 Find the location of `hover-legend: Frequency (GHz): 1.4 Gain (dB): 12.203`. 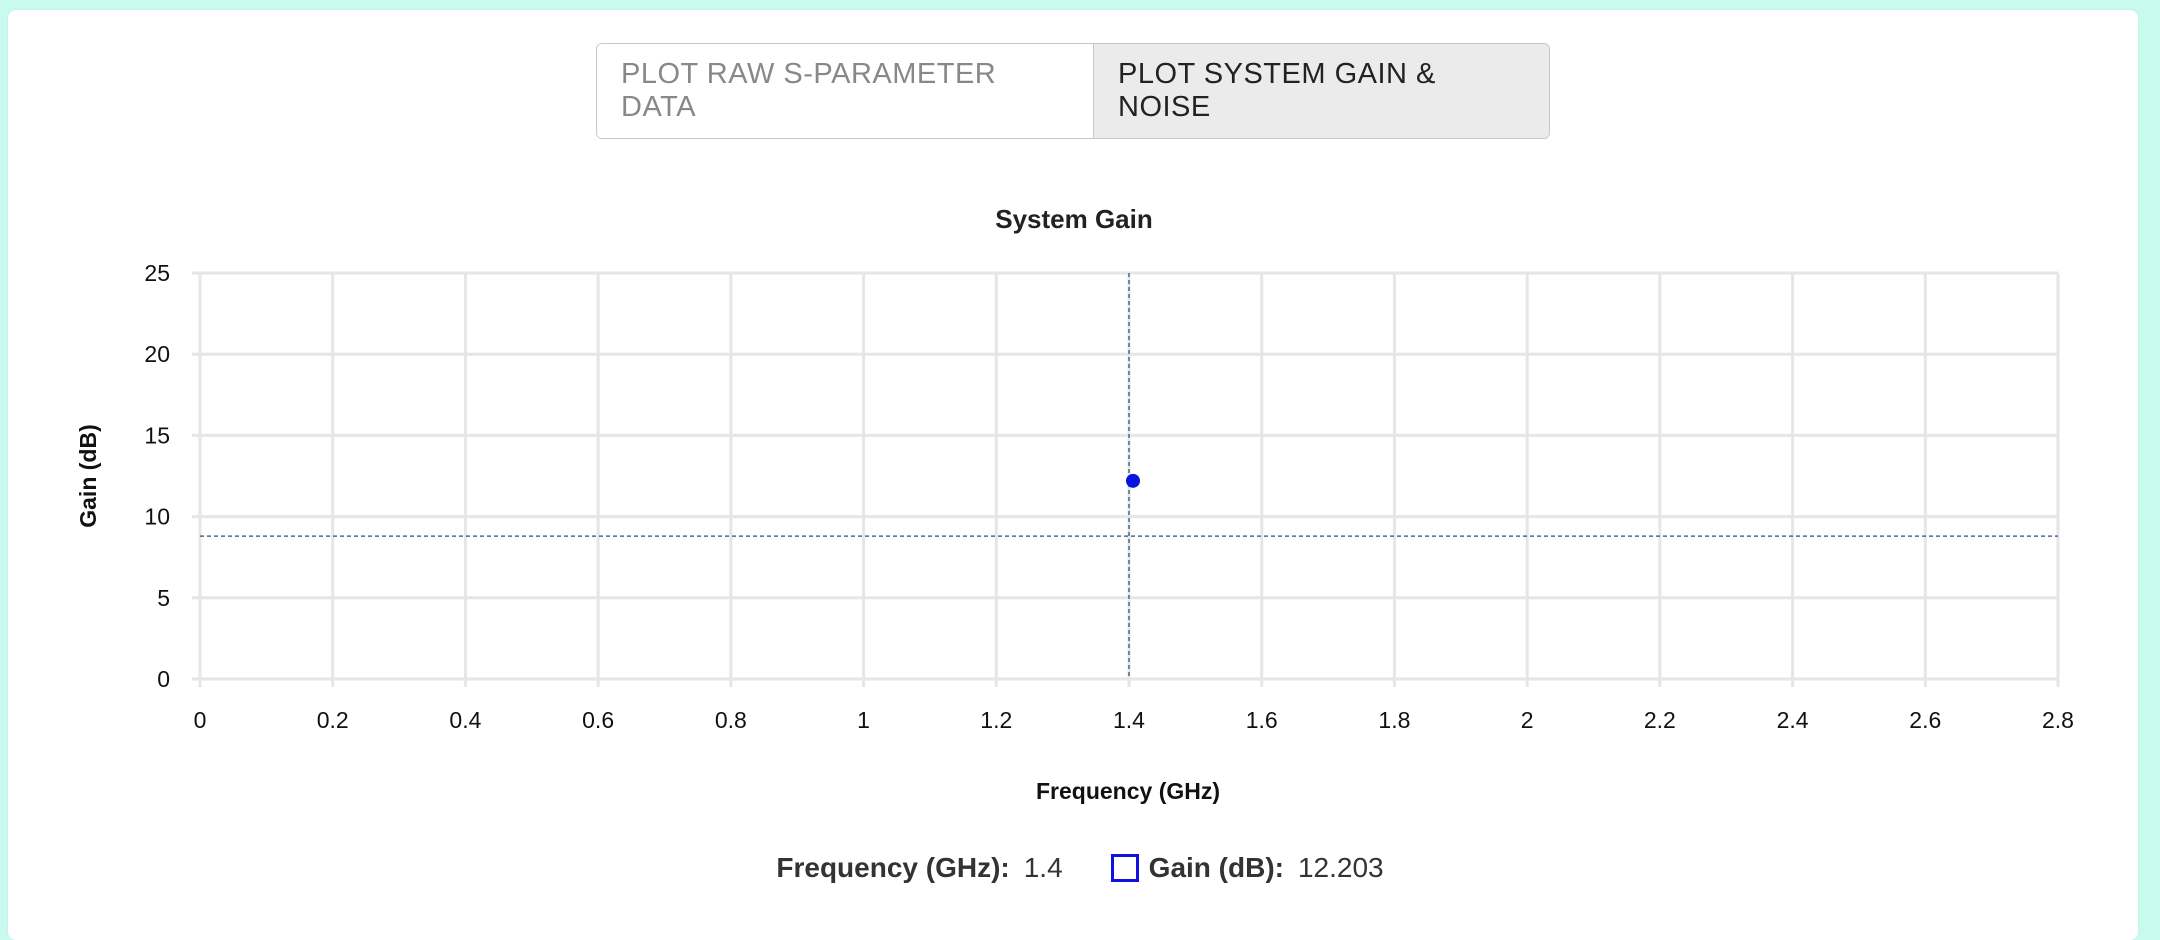

hover-legend: Frequency (GHz): 1.4 Gain (dB): 12.203 is located at coordinates (1080, 868).